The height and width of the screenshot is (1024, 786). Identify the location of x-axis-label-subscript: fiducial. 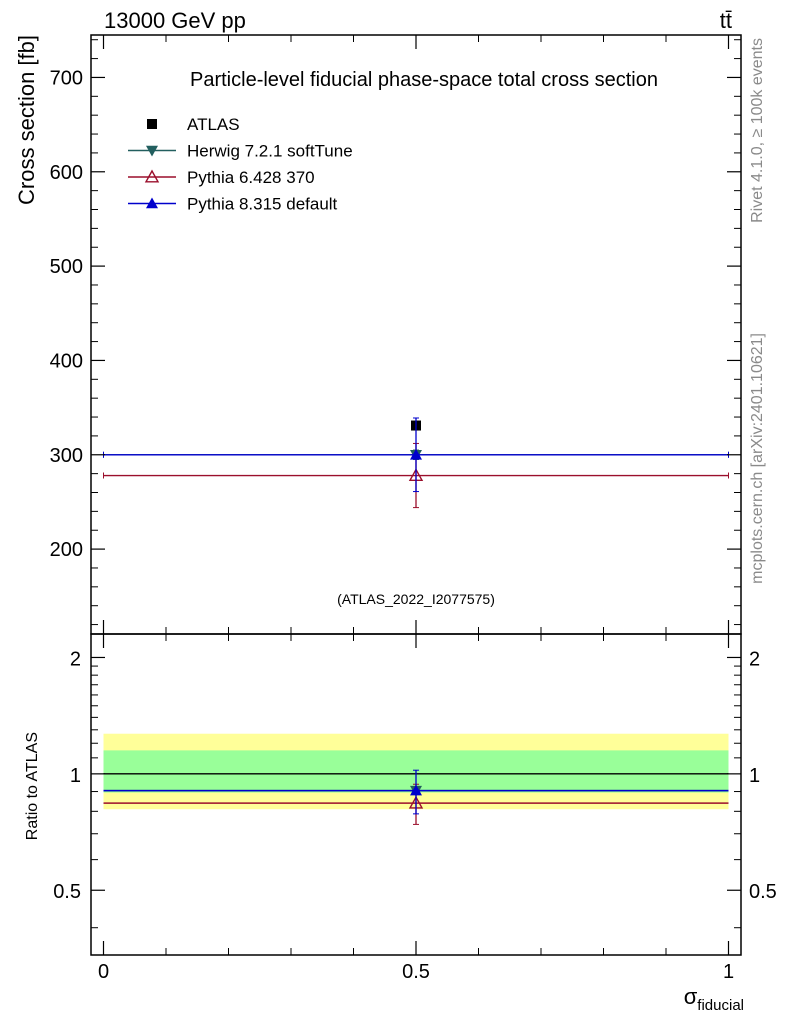
(720, 1005).